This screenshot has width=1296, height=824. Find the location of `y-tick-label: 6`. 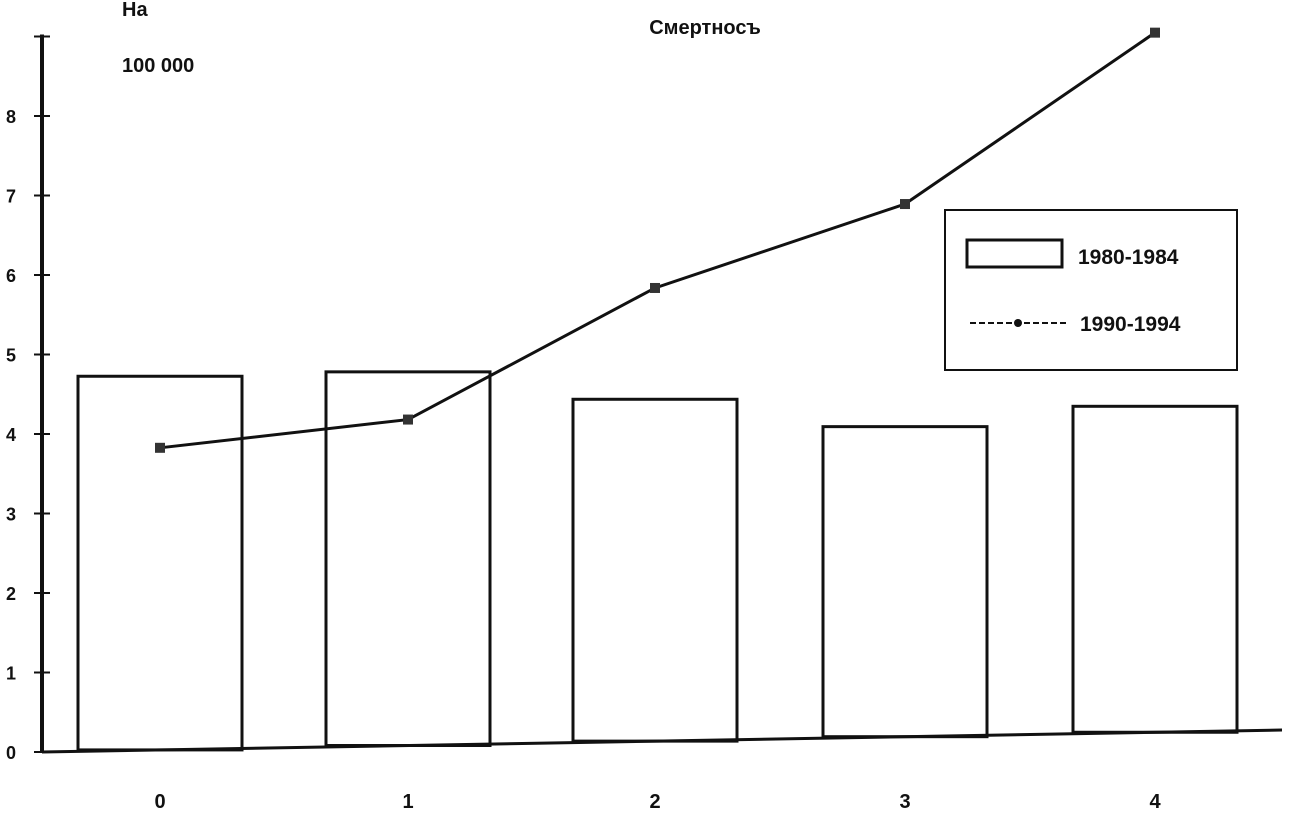

y-tick-label: 6 is located at coordinates (11, 276).